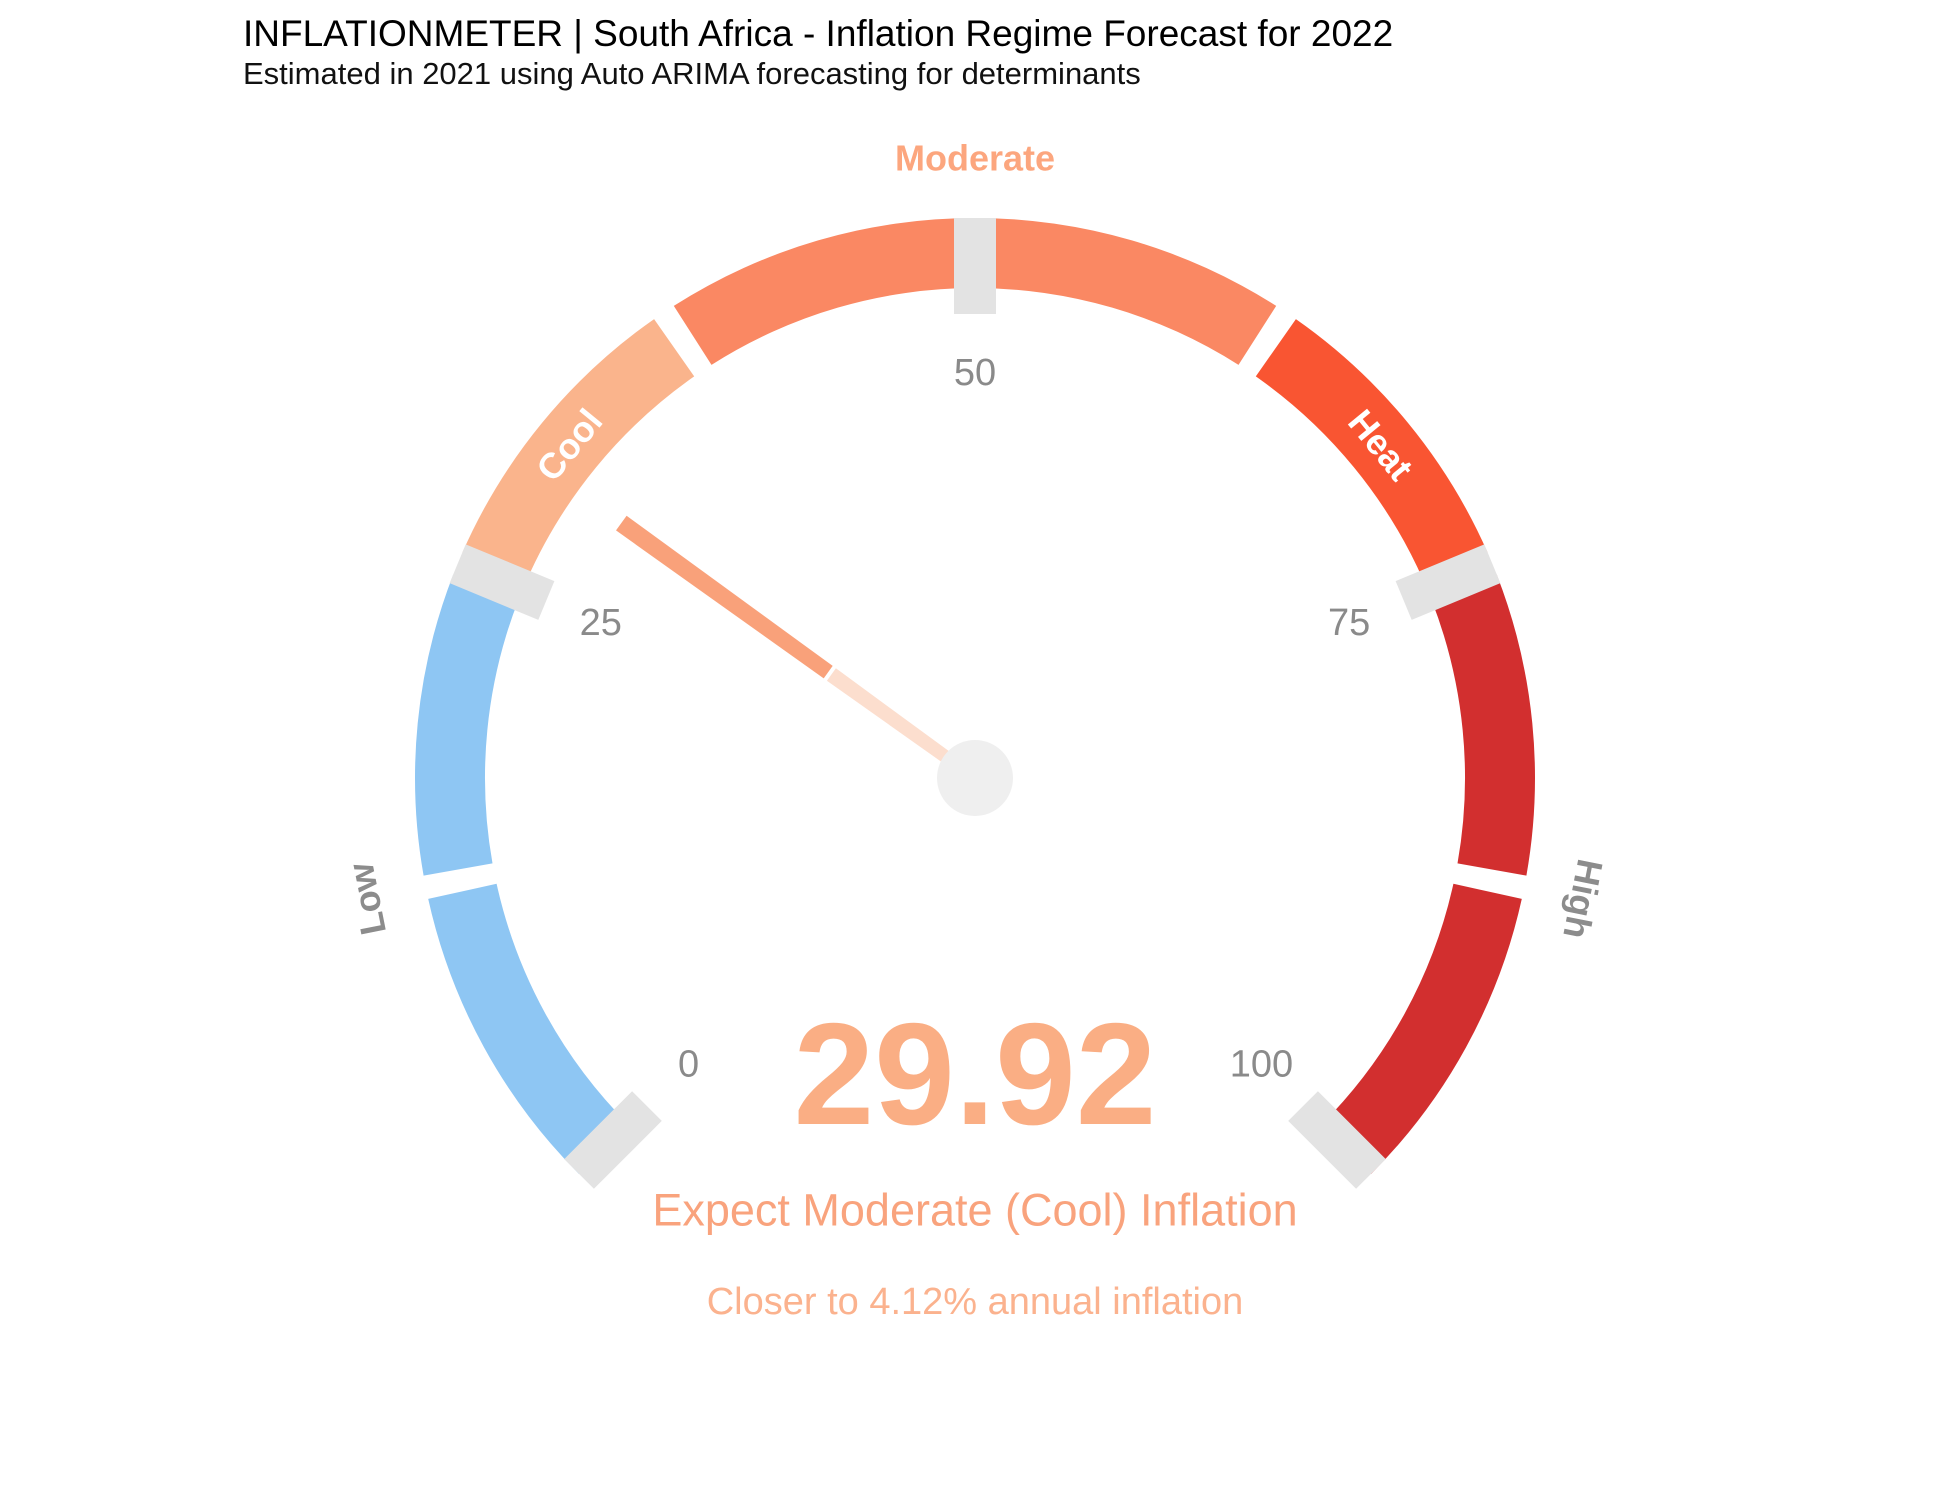 This screenshot has height=1500, width=1950. I want to click on gauge-detail-regime: Expect Moderate (Cool) Inflation, so click(974, 1210).